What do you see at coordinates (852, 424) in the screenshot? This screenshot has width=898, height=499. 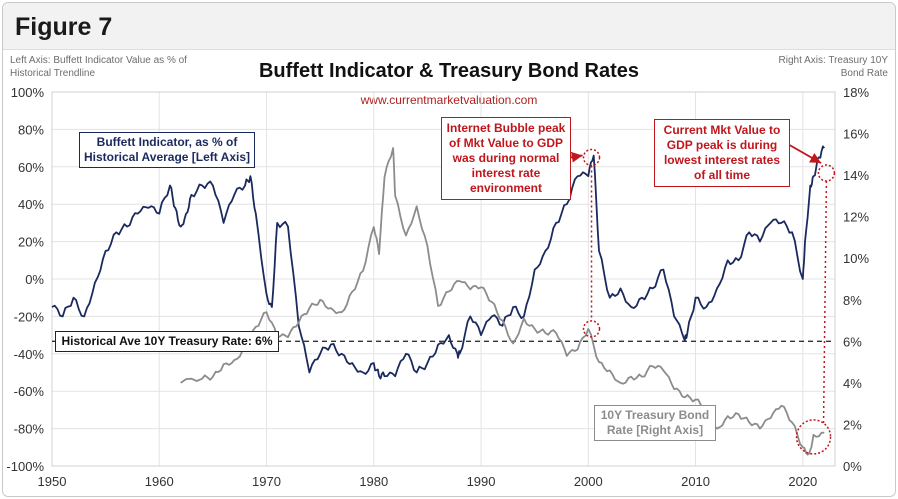 I see `right-tick-label: 2%` at bounding box center [852, 424].